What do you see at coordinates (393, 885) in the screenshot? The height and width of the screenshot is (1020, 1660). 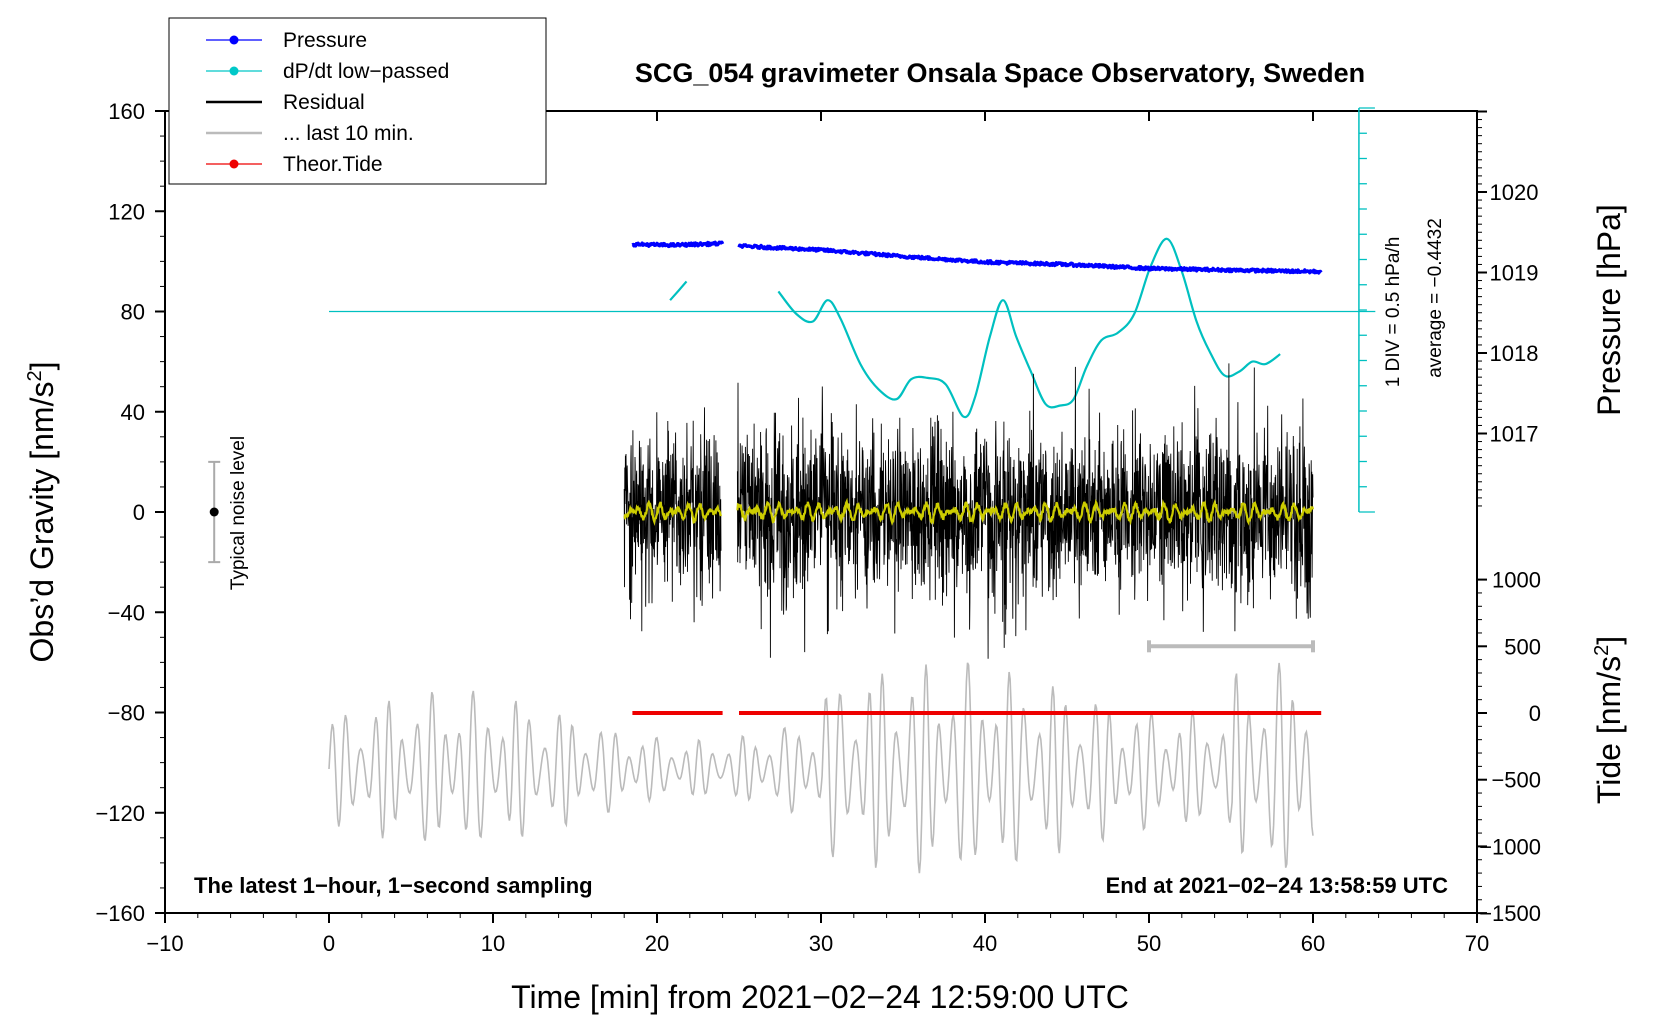 I see `note-left: The latest 1−hour, 1−second sampling` at bounding box center [393, 885].